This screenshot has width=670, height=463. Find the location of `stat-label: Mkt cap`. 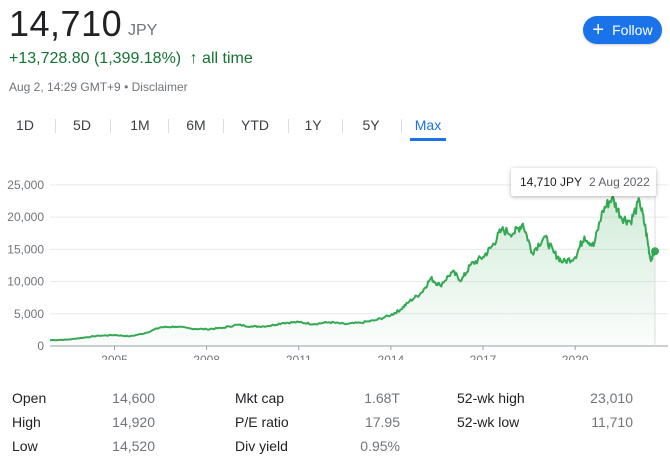

stat-label: Mkt cap is located at coordinates (260, 398).